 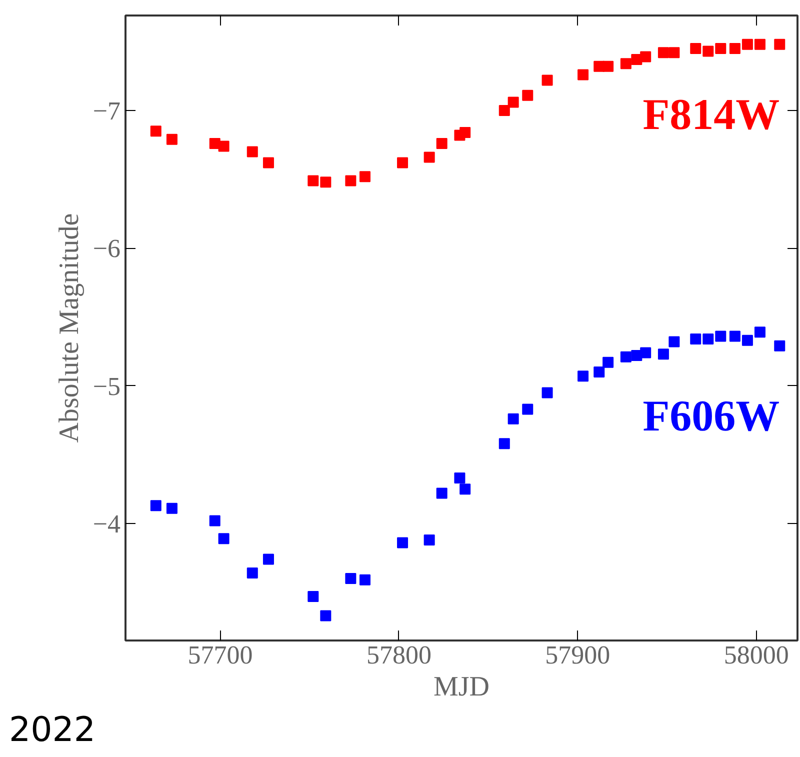 I want to click on x-tick-label: 57900, so click(x=577, y=655).